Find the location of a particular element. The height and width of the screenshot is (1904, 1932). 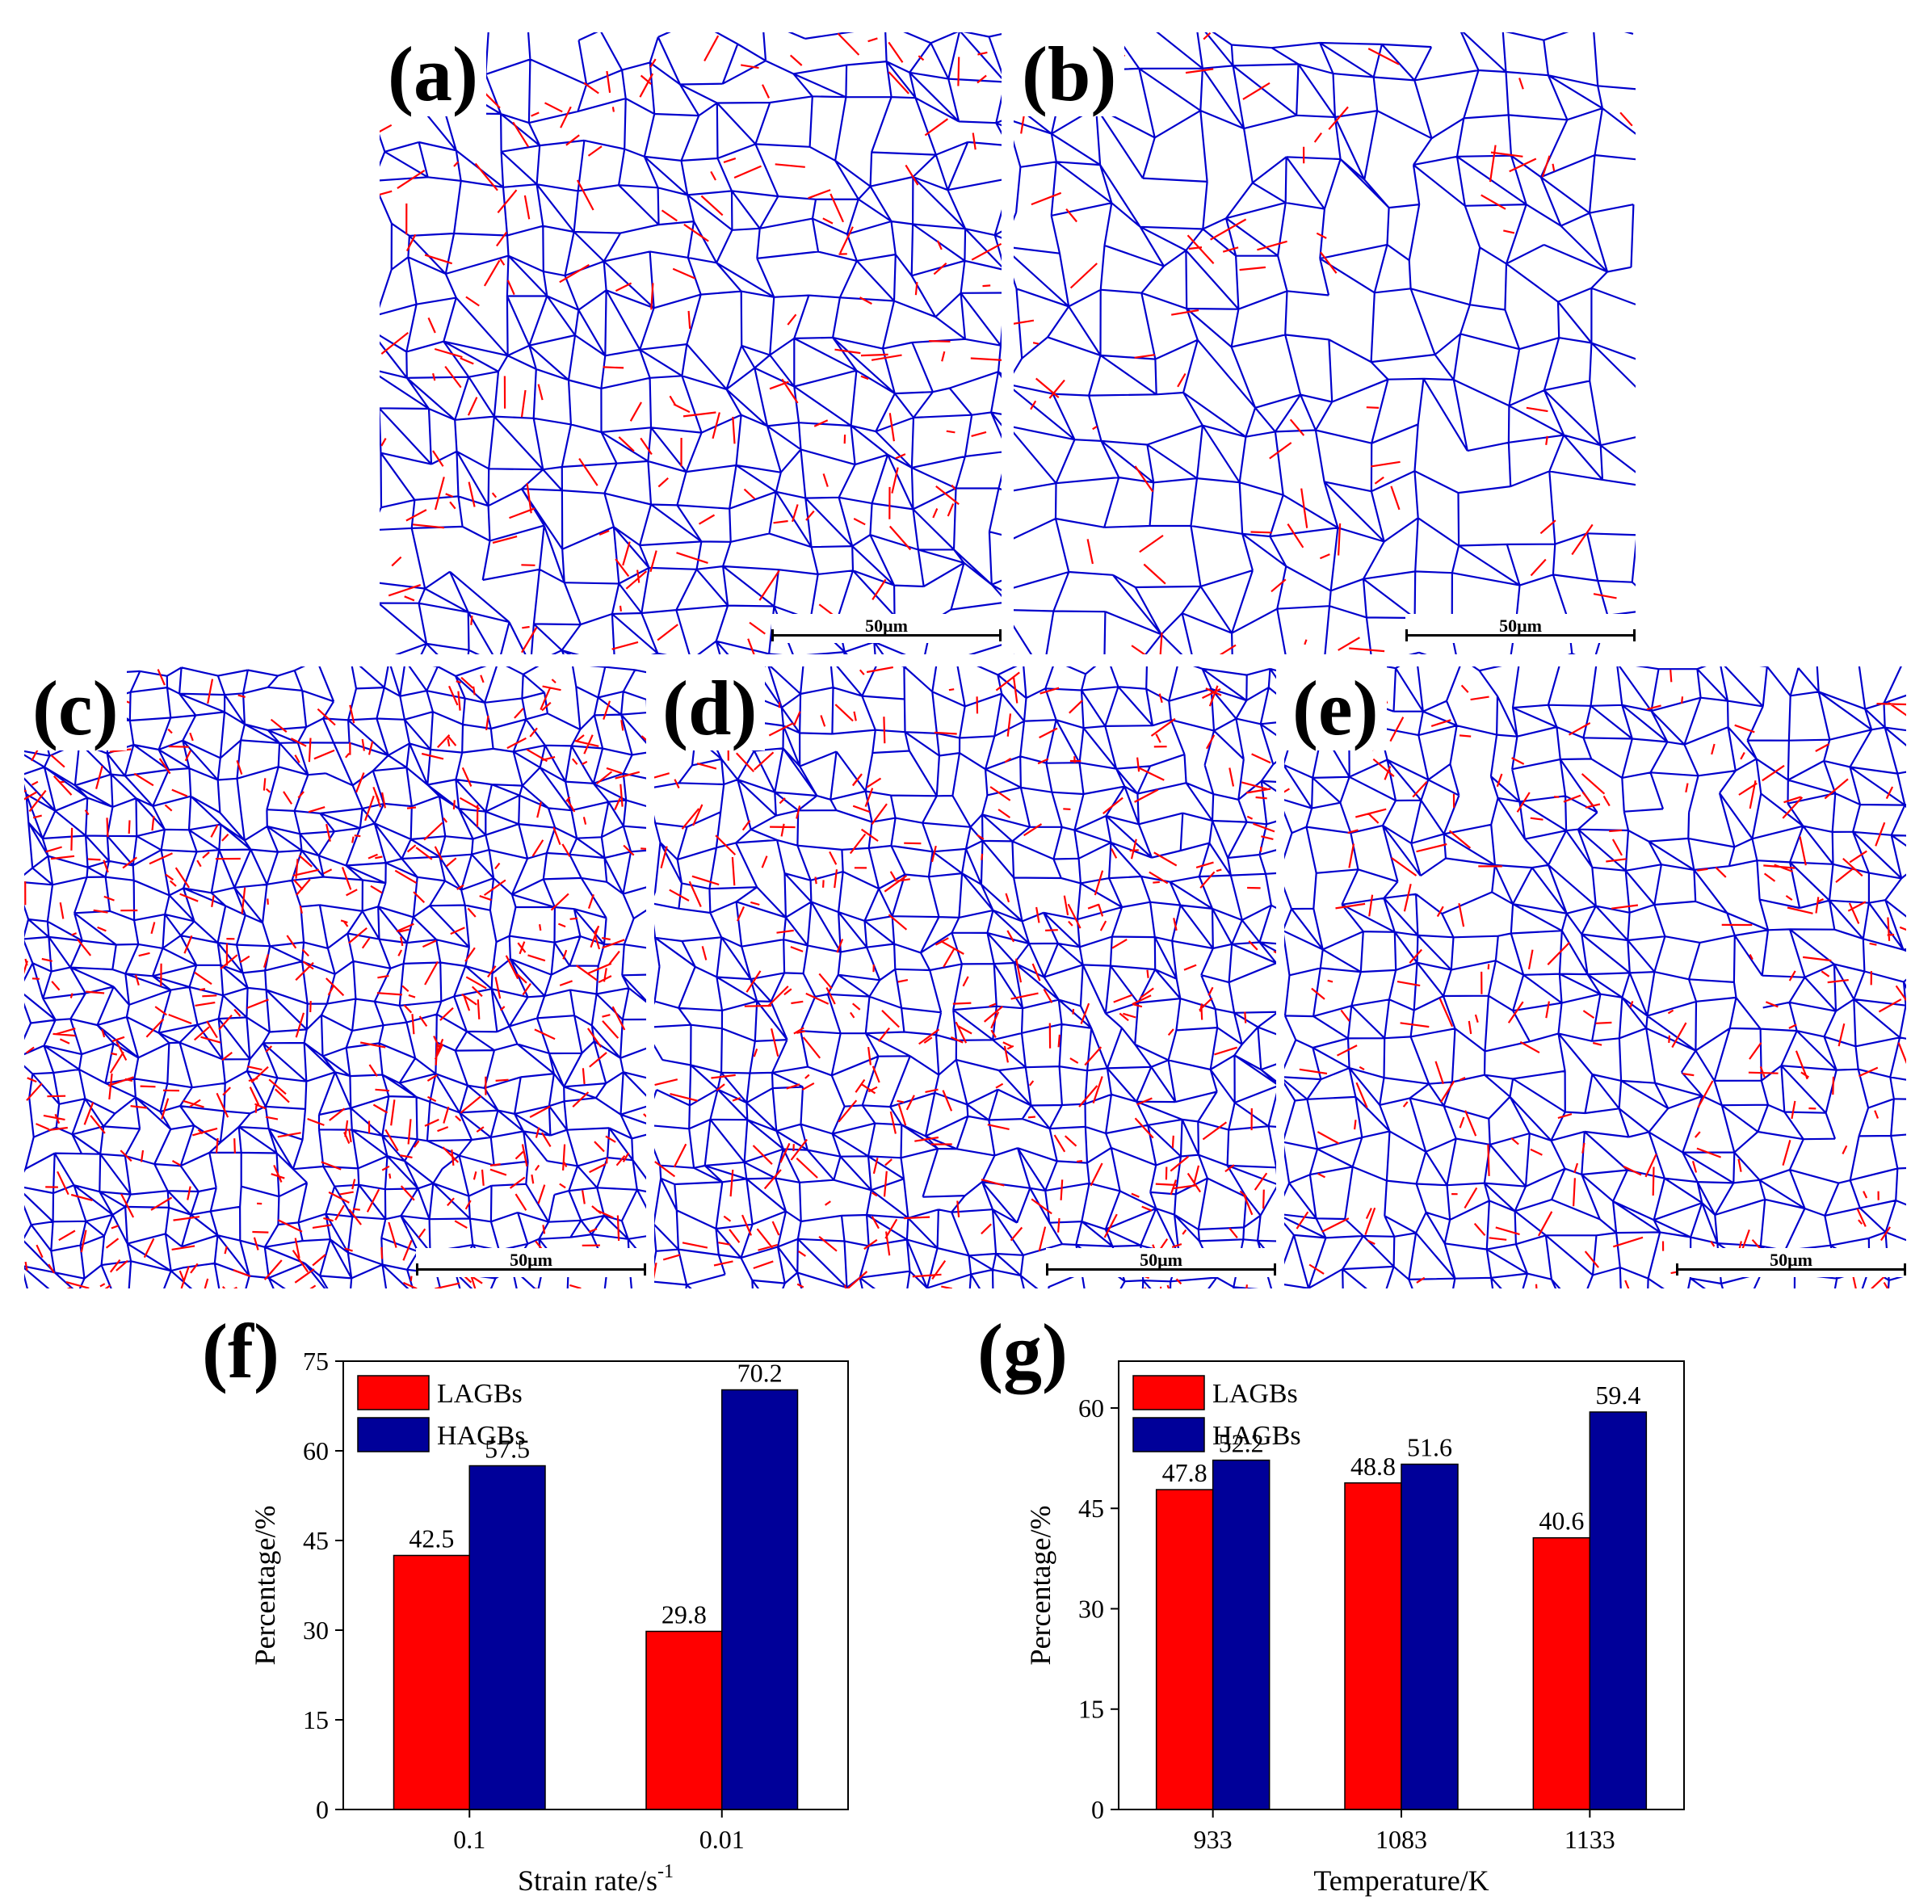

scale-bar-d: 50μm is located at coordinates (1161, 1262).